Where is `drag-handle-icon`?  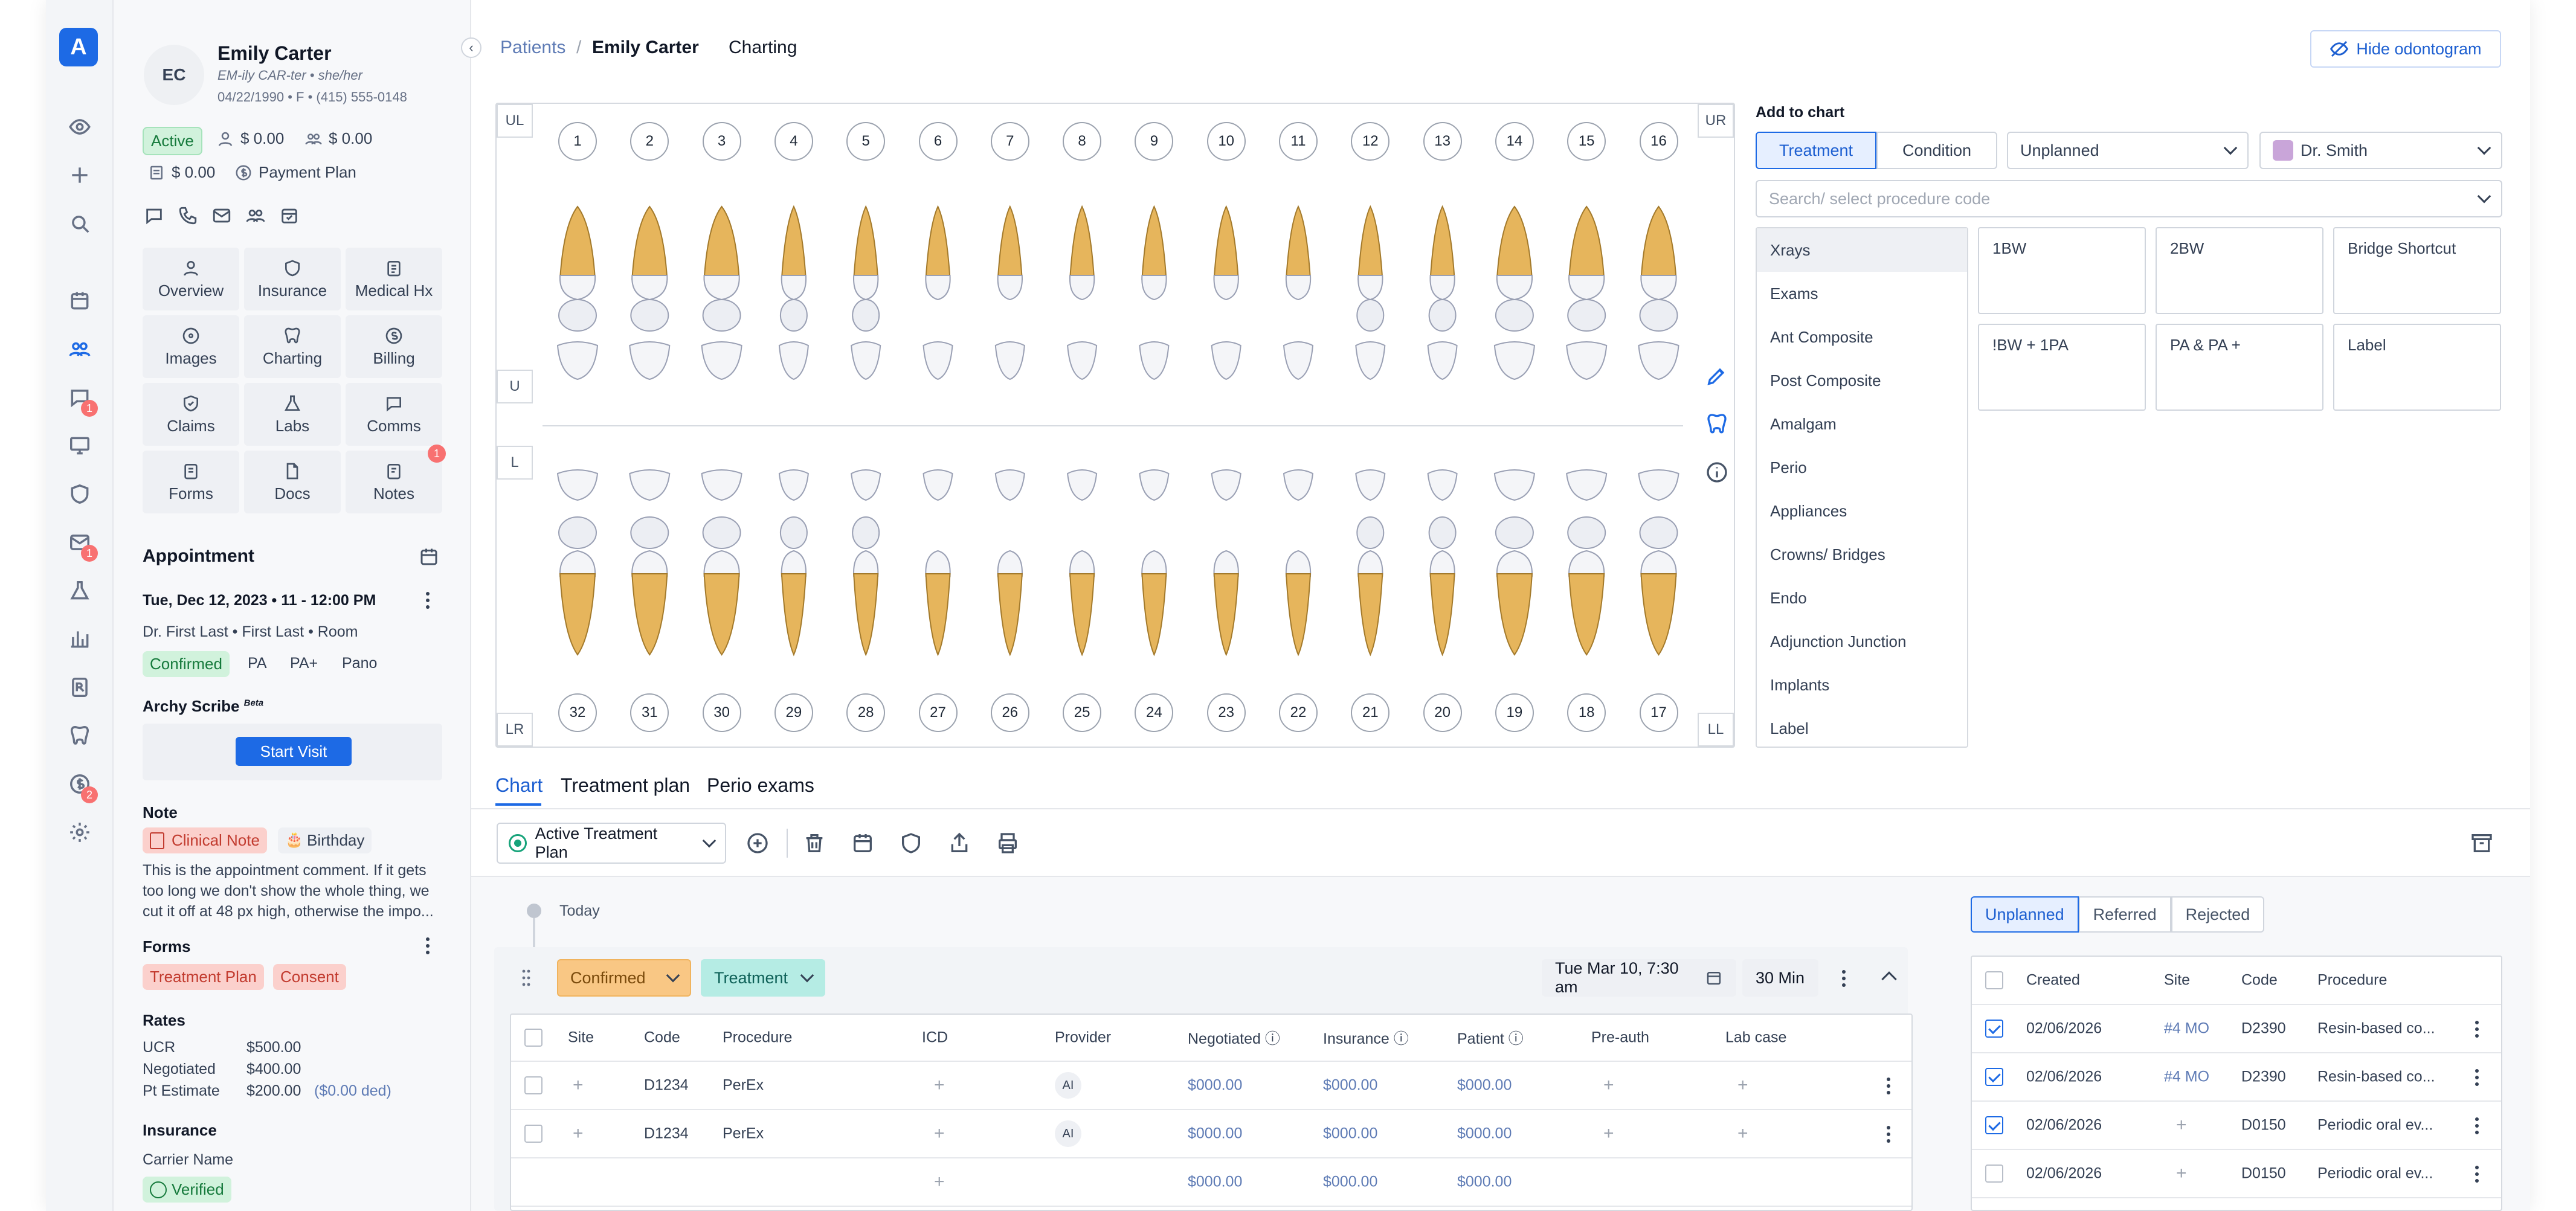
drag-handle-icon is located at coordinates (526, 978).